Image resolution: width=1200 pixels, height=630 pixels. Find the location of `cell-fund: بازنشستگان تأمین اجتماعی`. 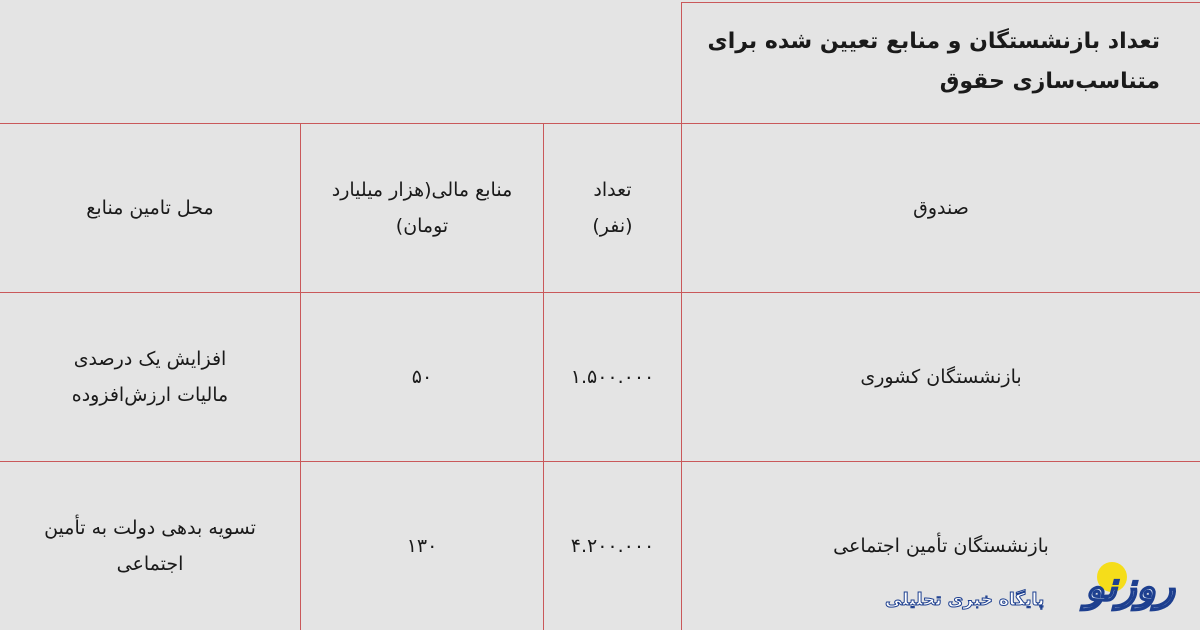

cell-fund: بازنشستگان تأمین اجتماعی is located at coordinates (941, 546).